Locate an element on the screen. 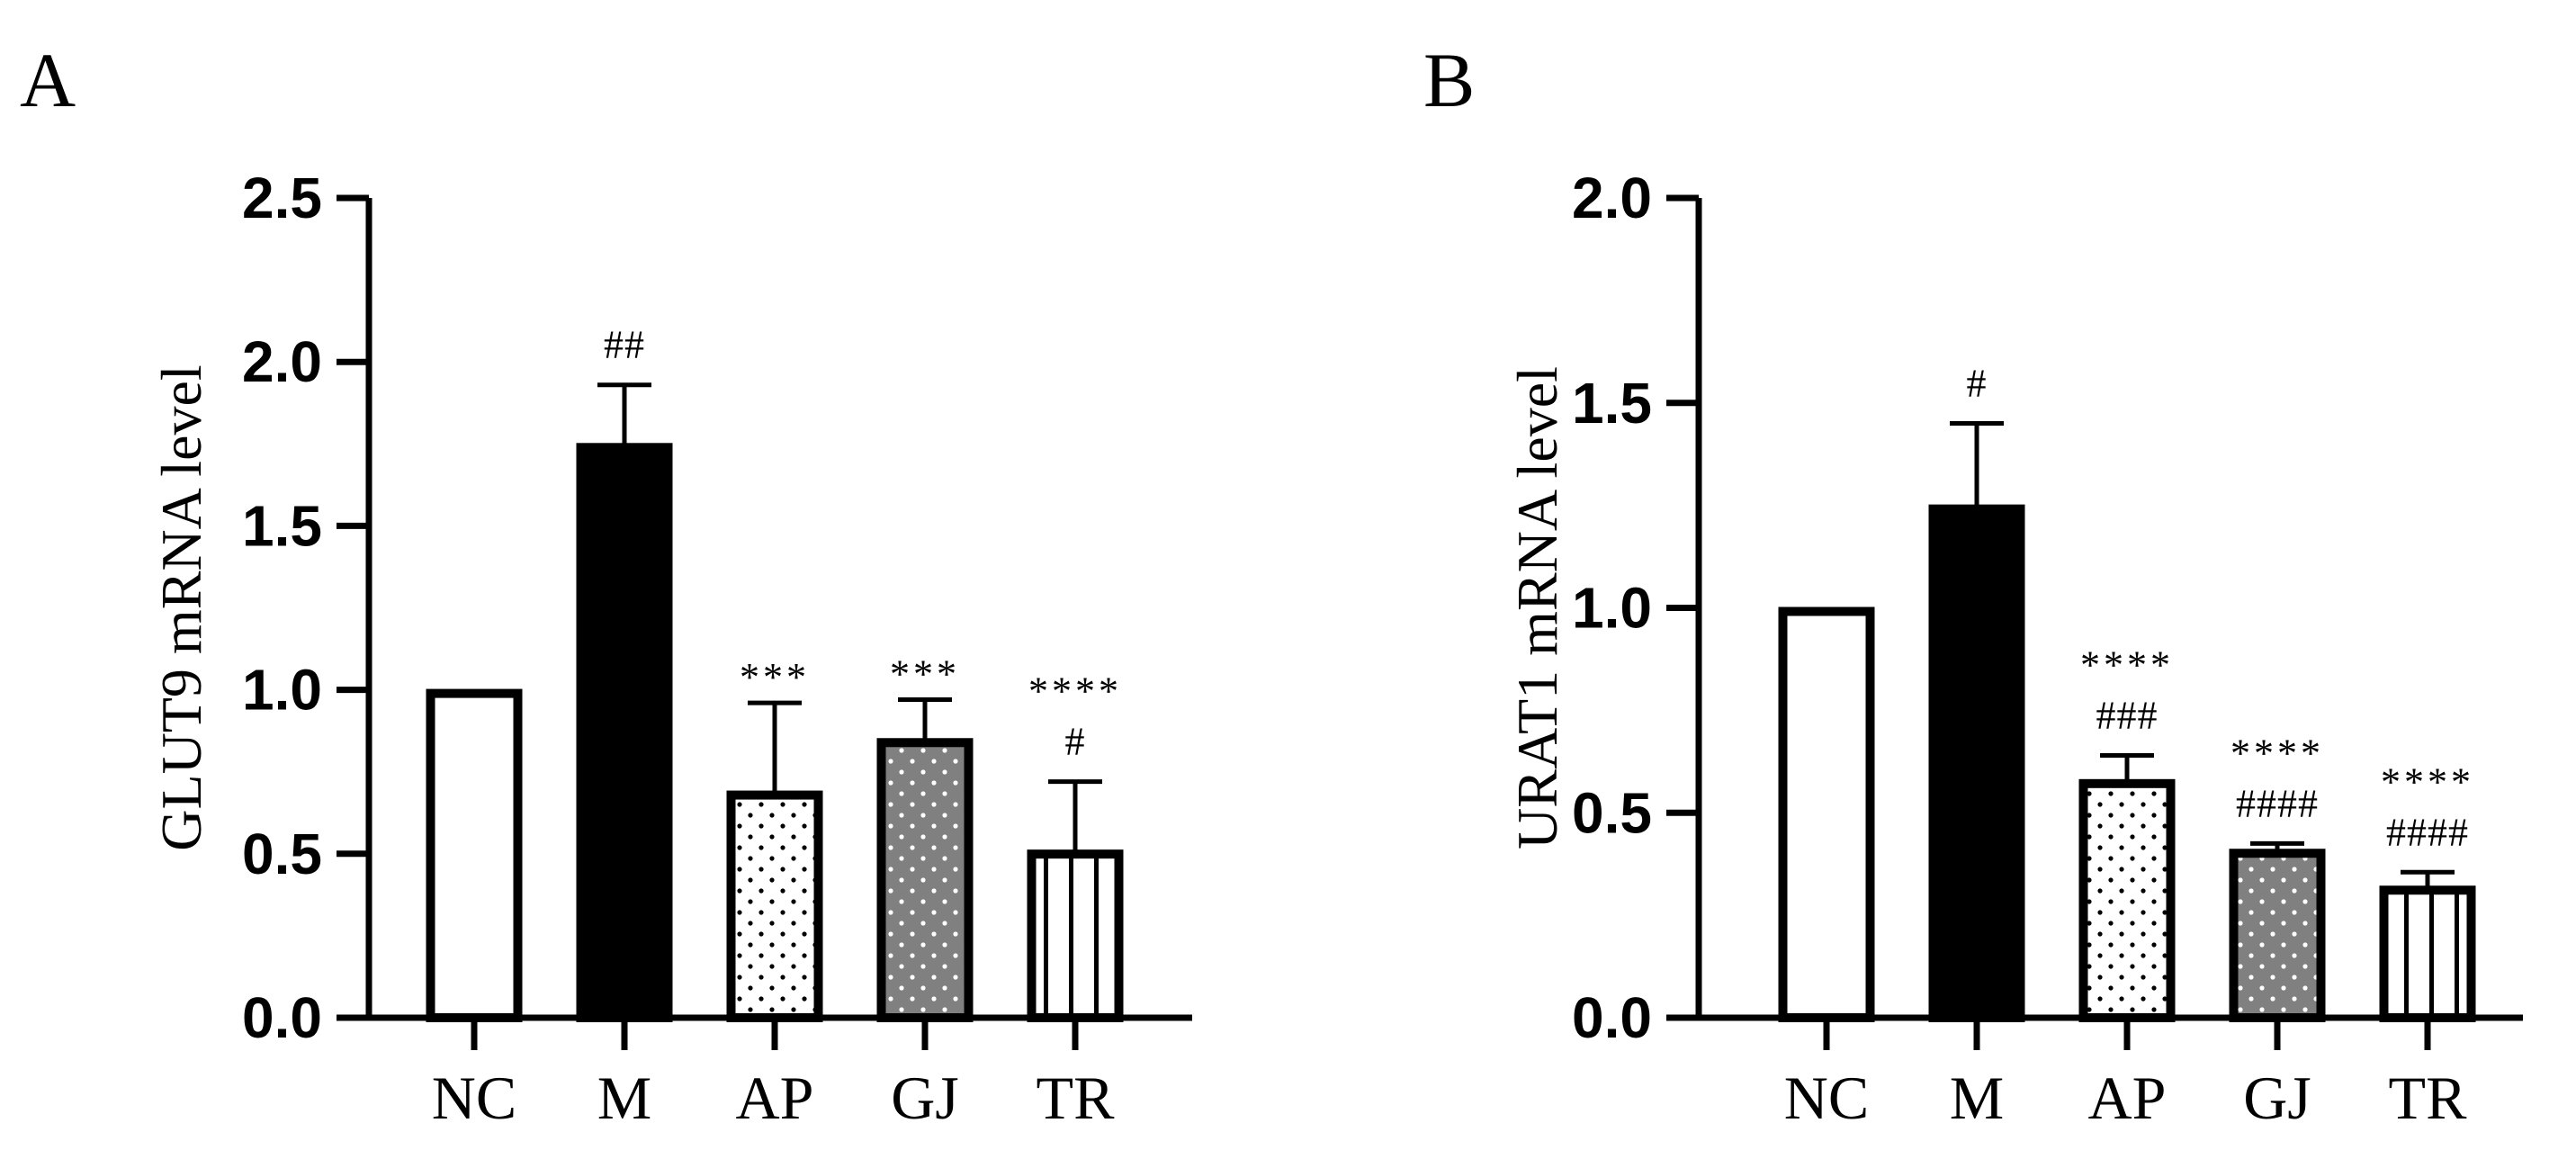  panel-b-letter: B is located at coordinates (1449, 80).